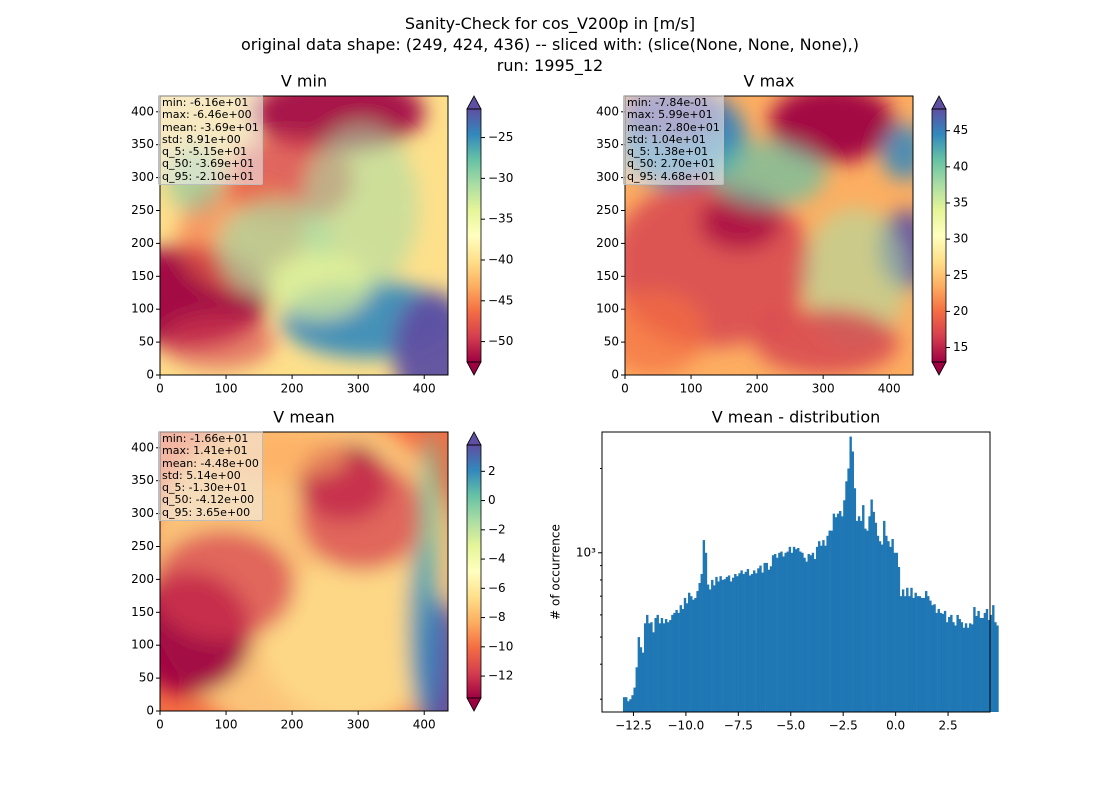 Image resolution: width=1100 pixels, height=800 pixels. I want to click on stat-line: q_5: -5.15e+01, so click(205, 152).